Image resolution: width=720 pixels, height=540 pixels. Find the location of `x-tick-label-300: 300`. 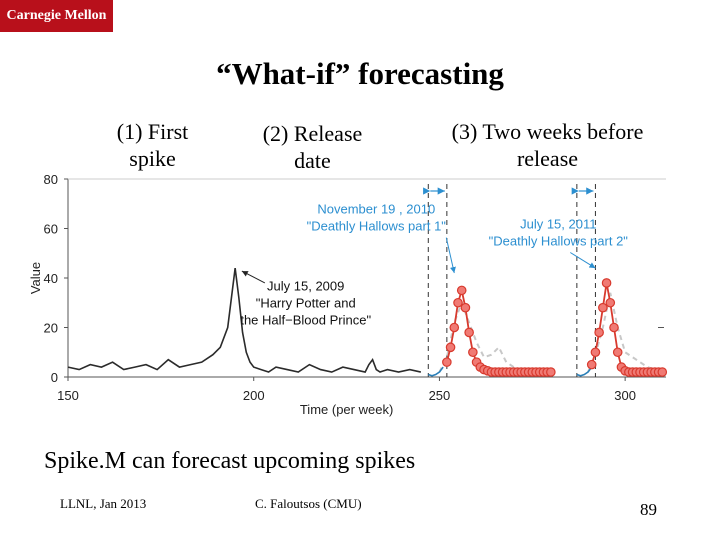

x-tick-label-300: 300 is located at coordinates (625, 395).